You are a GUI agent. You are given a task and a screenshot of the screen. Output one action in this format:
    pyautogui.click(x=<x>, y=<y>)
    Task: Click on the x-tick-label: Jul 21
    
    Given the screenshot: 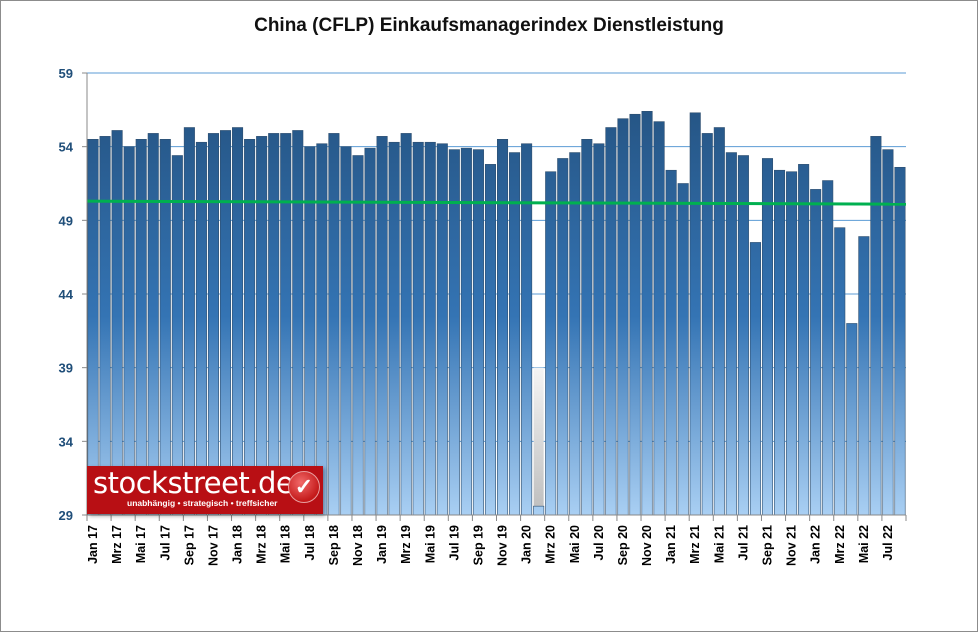 What is the action you would take?
    pyautogui.click(x=743, y=542)
    